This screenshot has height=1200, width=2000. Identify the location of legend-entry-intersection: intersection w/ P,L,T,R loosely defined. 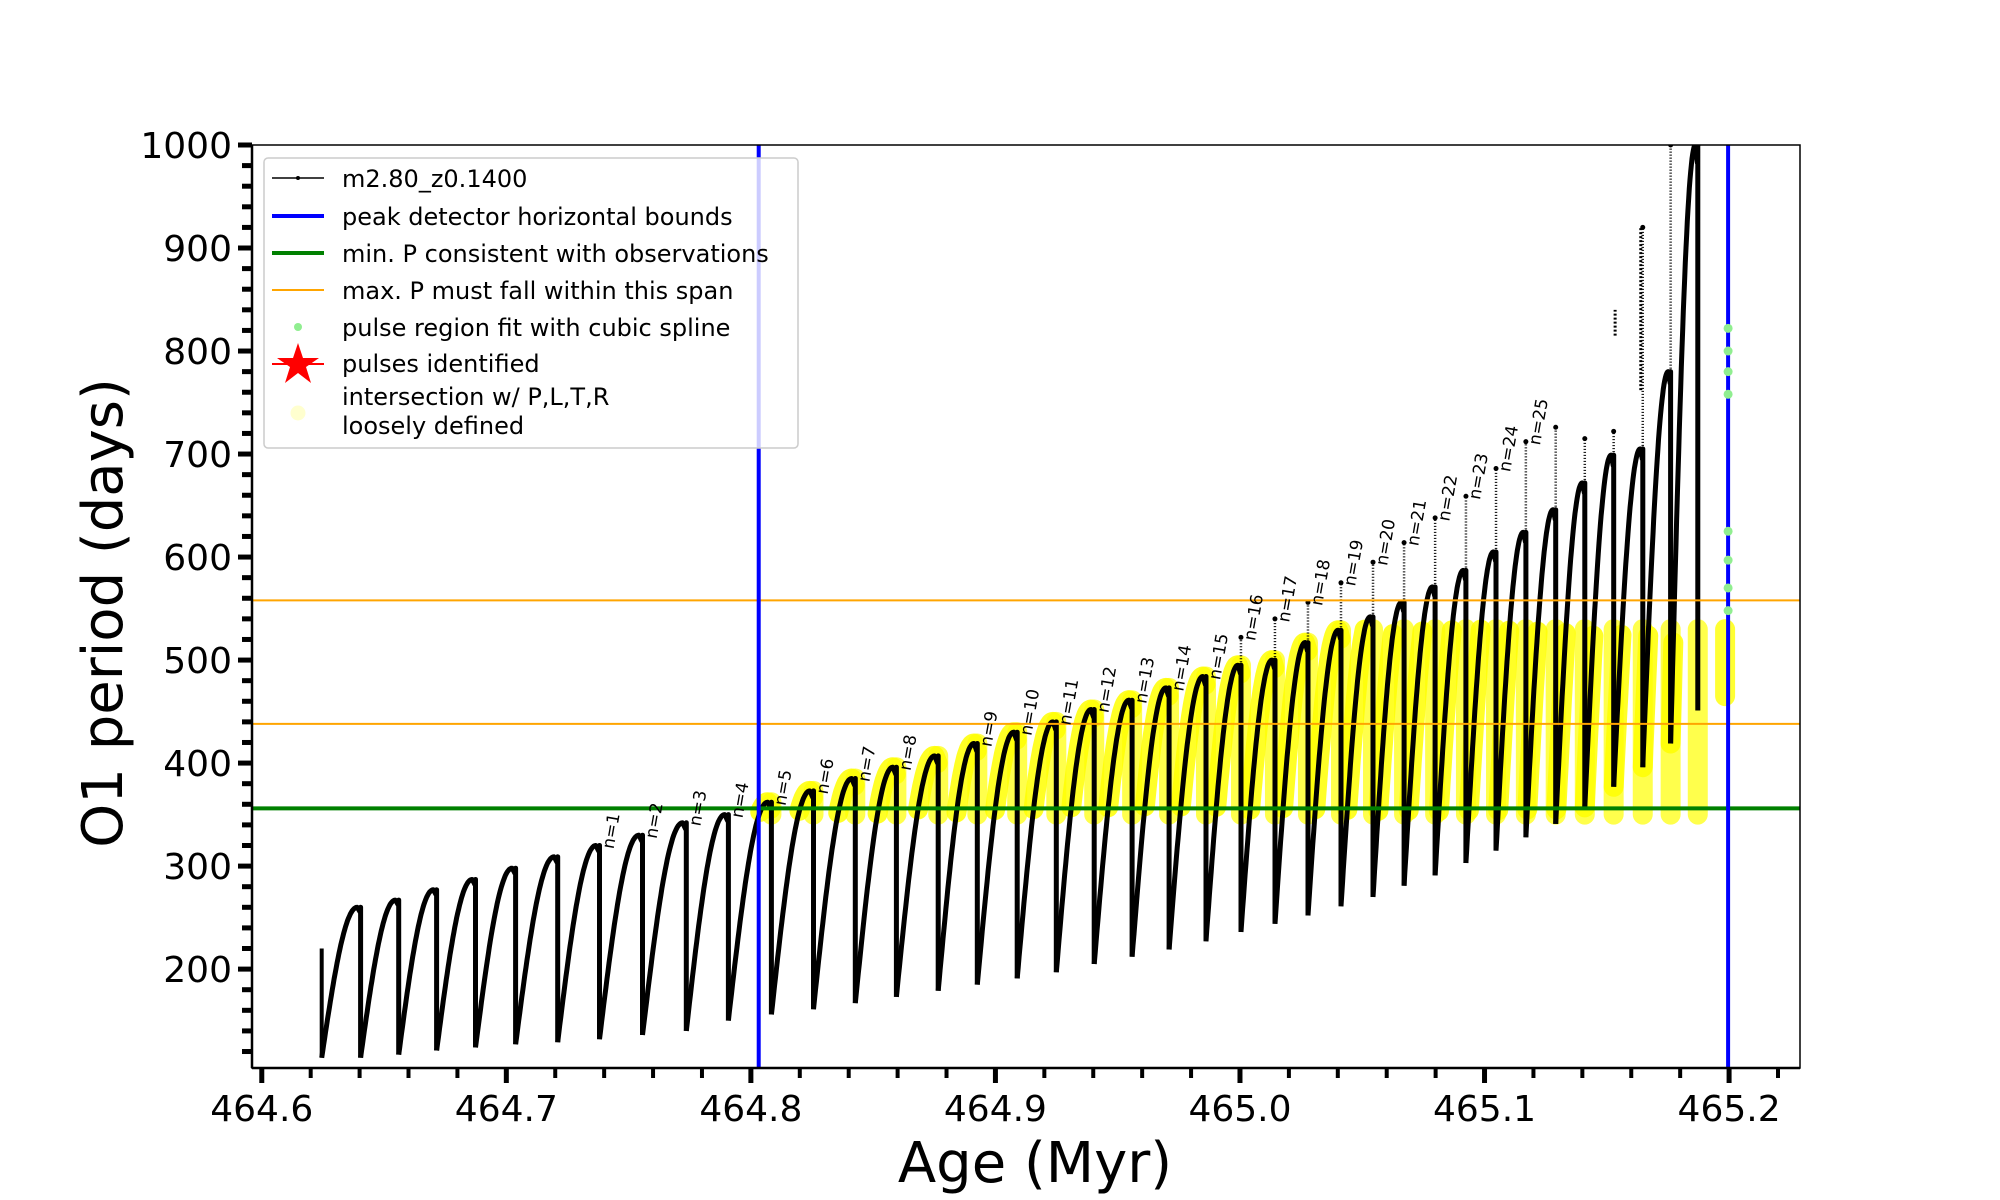
(449, 411).